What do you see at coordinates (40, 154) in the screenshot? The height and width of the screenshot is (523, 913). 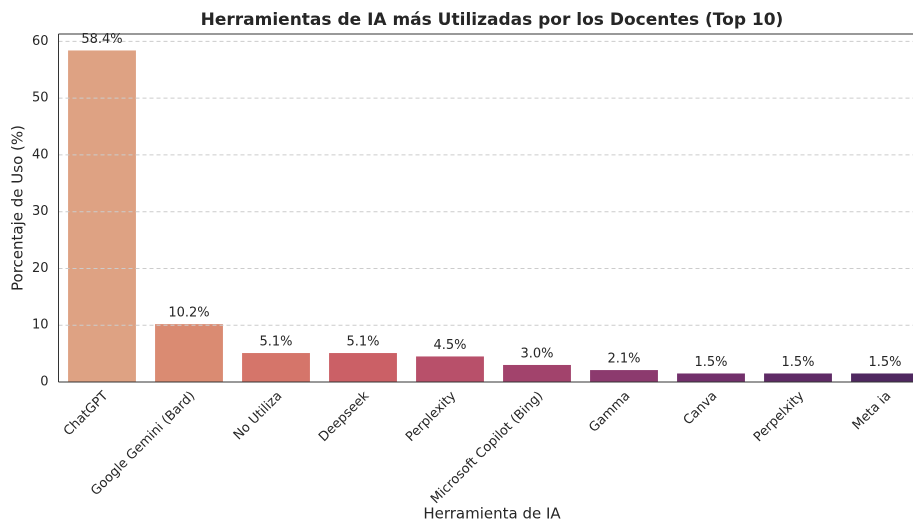 I see `y-tick-label: 40` at bounding box center [40, 154].